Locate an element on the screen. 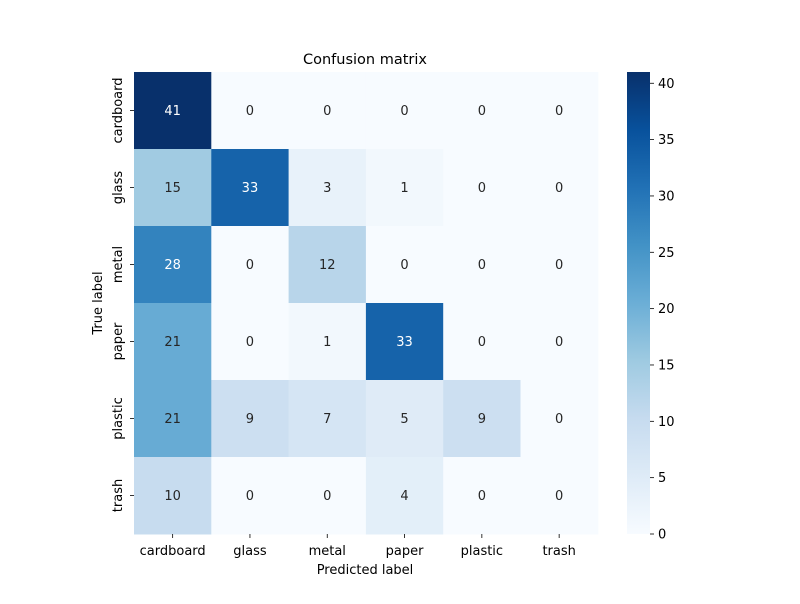  y-tick-label: cardboard is located at coordinates (118, 110).